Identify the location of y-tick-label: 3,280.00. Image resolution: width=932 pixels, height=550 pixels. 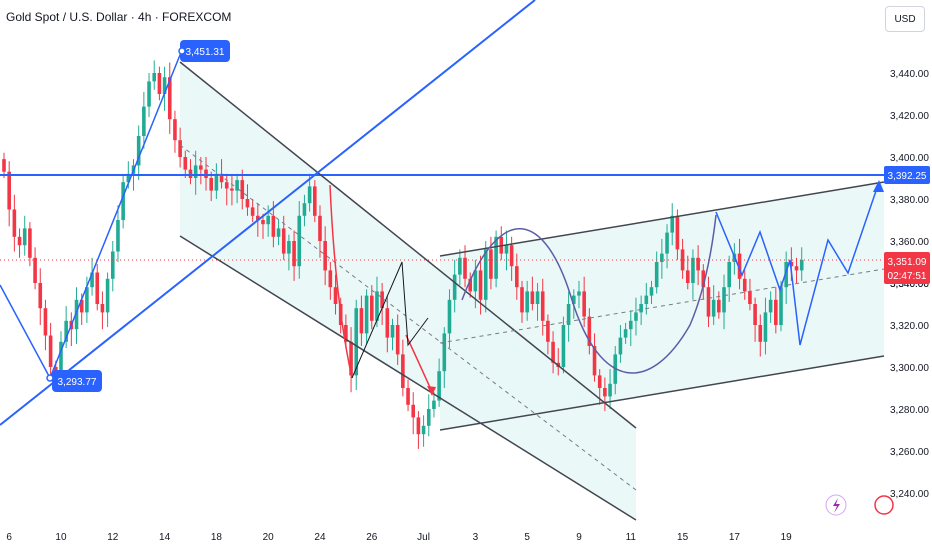
(909, 410).